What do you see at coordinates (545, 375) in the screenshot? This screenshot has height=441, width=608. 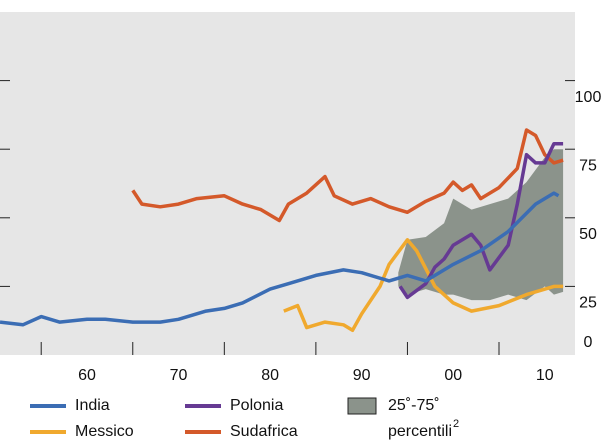 I see `x-tick-label: 10` at bounding box center [545, 375].